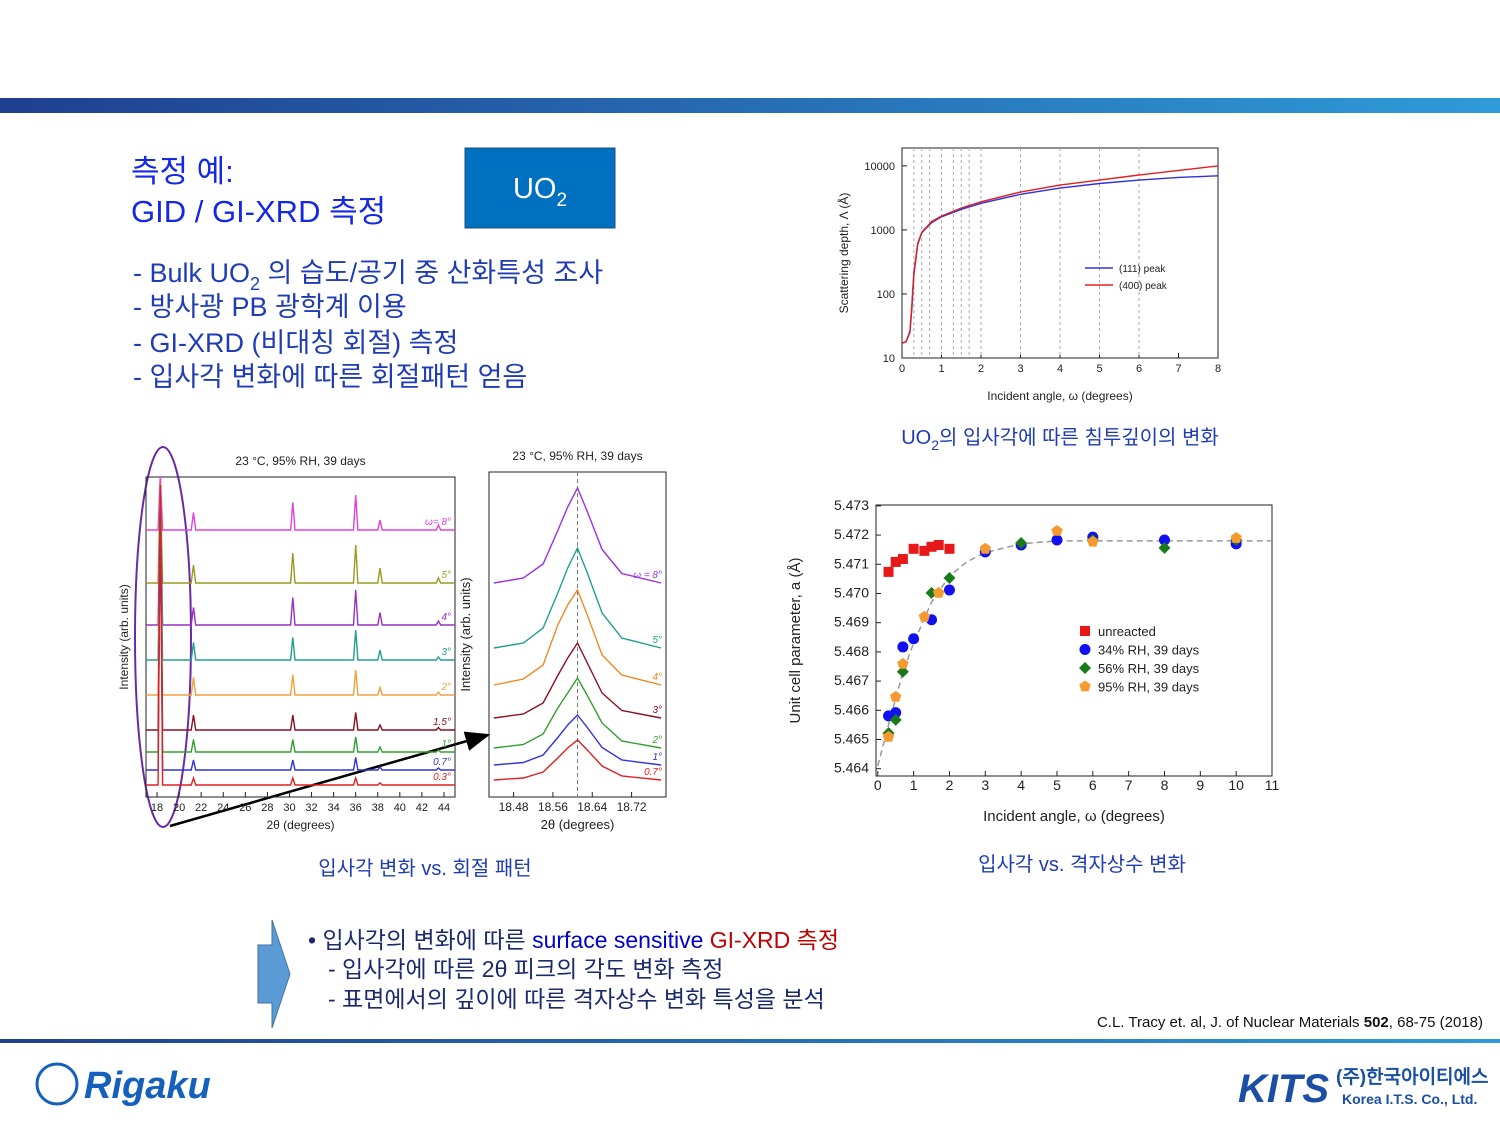  What do you see at coordinates (592, 807) in the screenshot?
I see `x-tick-label: 18.64` at bounding box center [592, 807].